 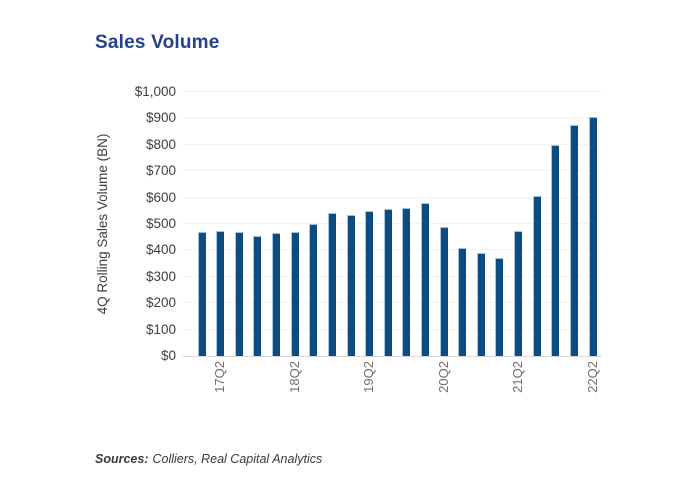 I want to click on bar-22Q1, so click(x=573, y=240).